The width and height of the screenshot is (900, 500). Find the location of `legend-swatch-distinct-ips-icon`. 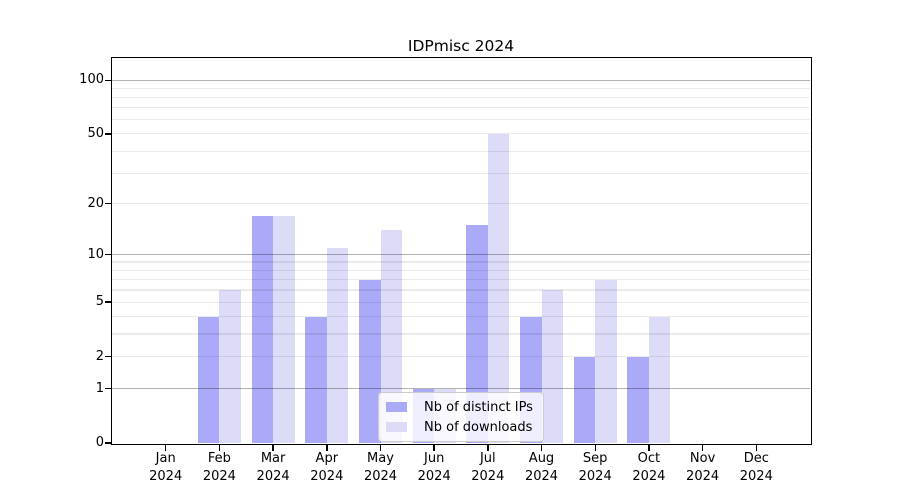

legend-swatch-distinct-ips-icon is located at coordinates (396, 407).